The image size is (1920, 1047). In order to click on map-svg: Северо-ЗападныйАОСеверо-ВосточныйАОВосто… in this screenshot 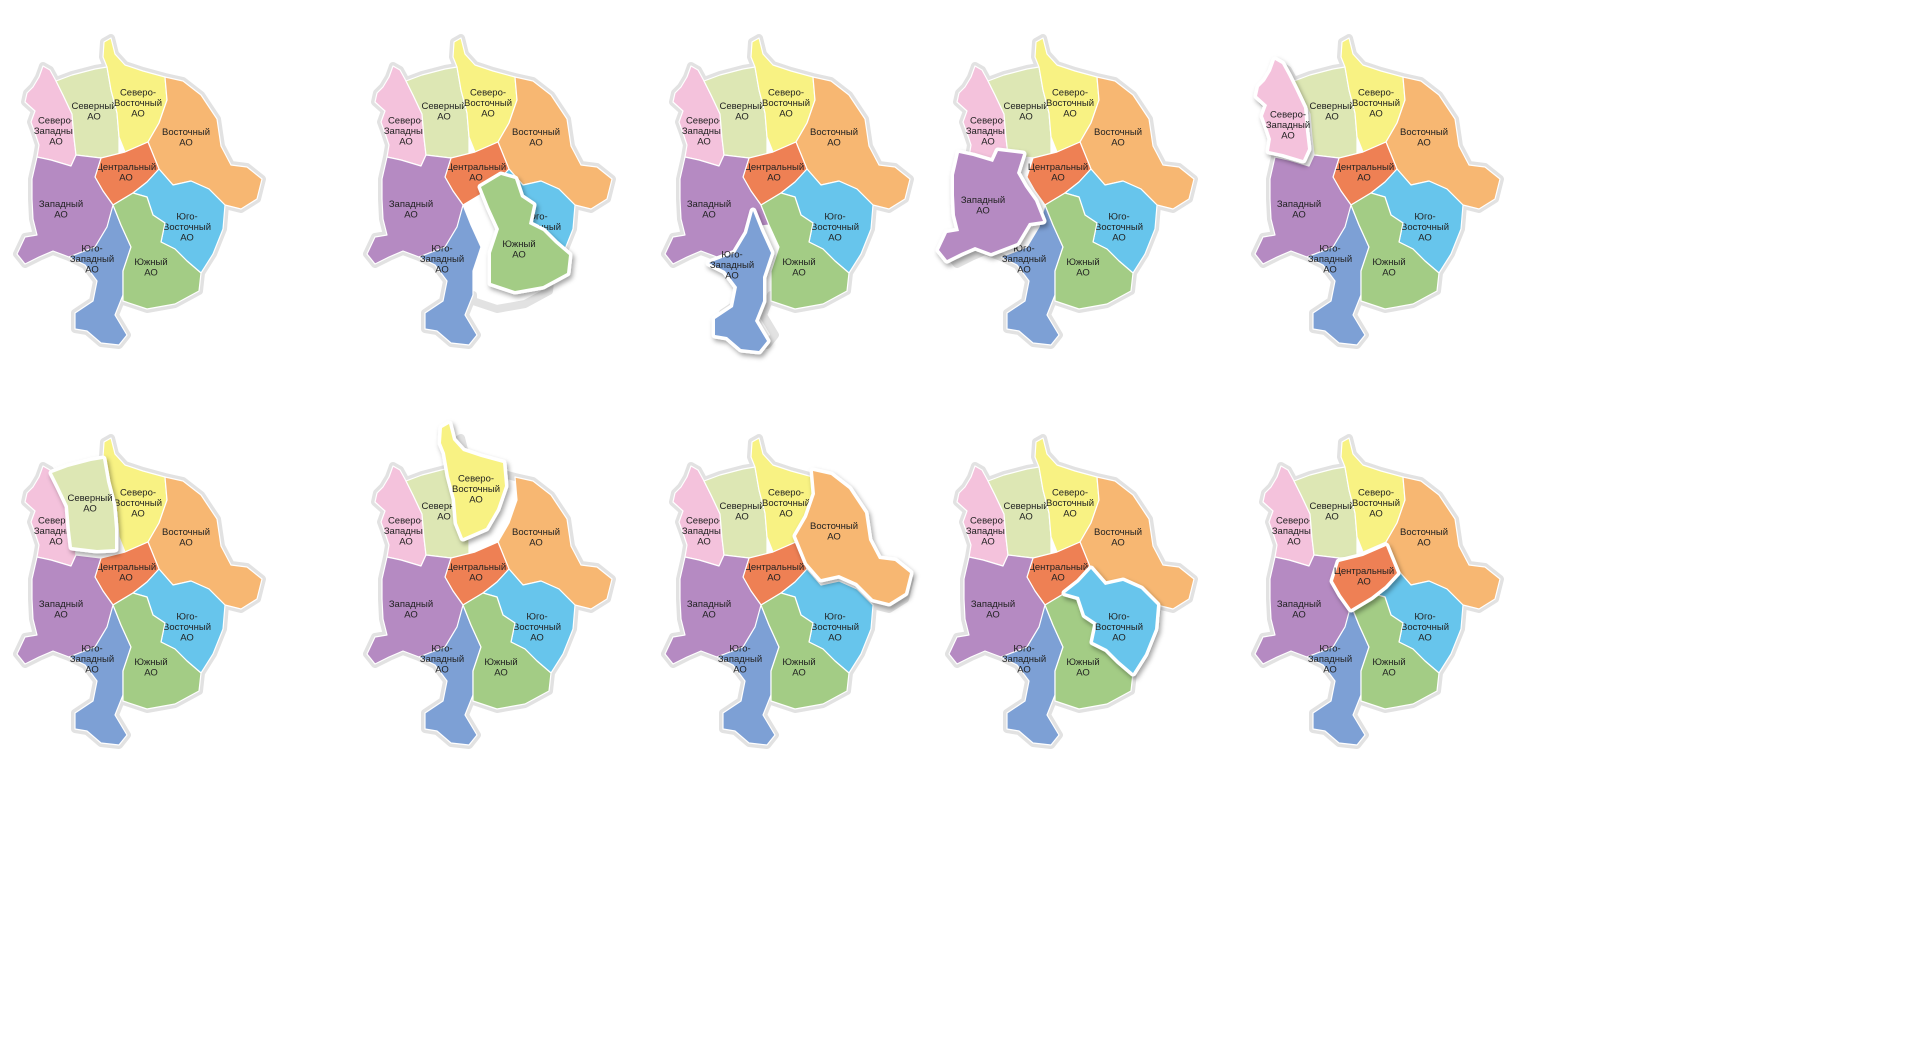, I will do `click(139, 591)`.